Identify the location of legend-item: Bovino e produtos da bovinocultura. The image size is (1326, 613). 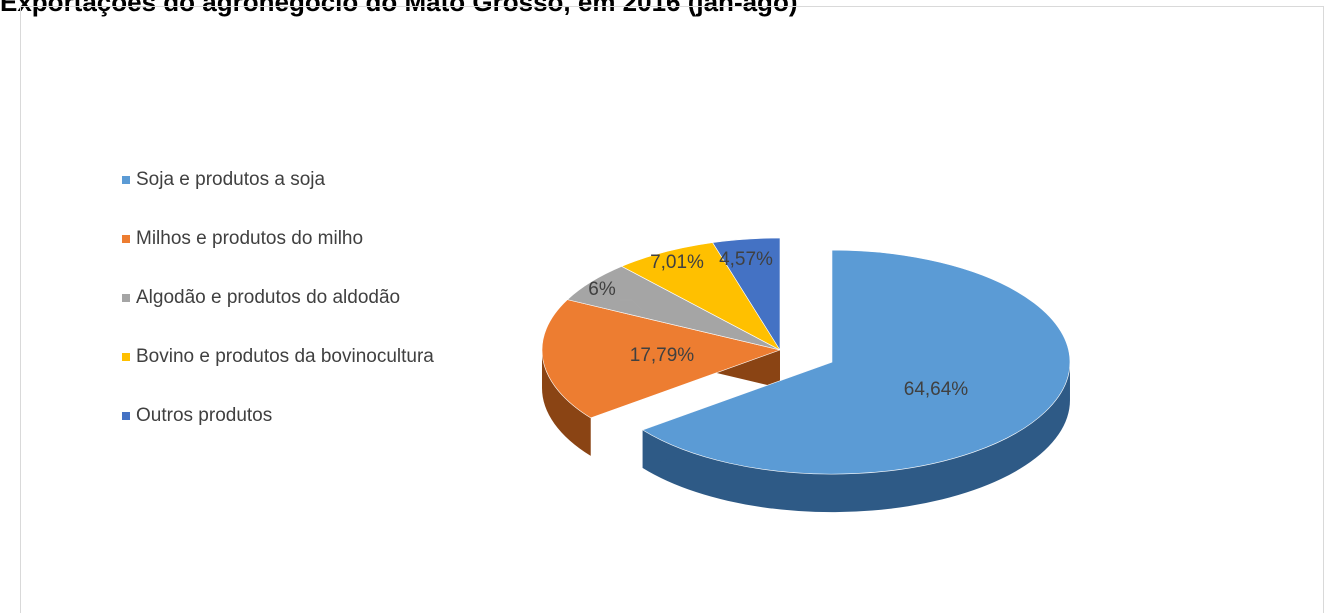
(278, 357).